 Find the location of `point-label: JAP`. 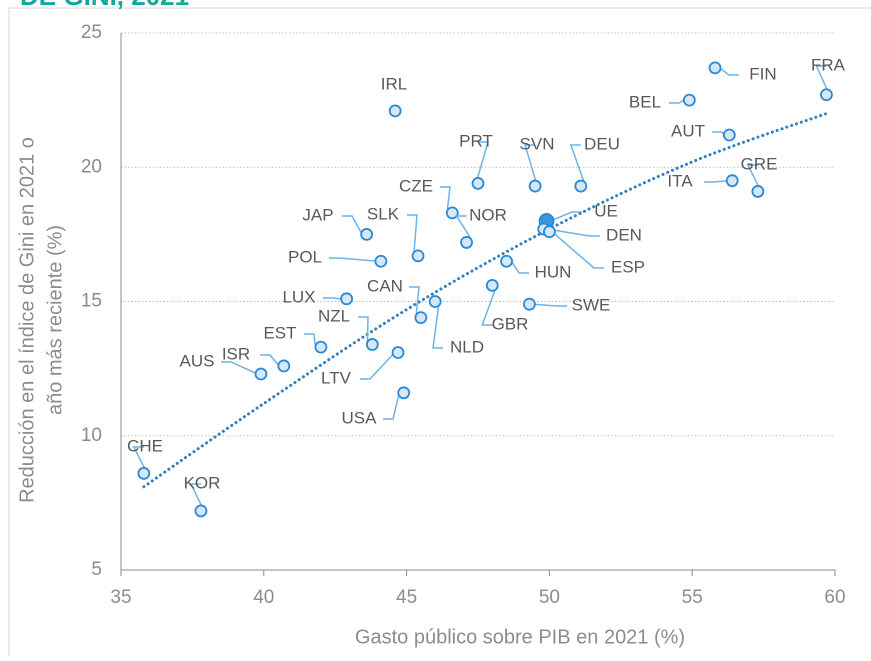

point-label: JAP is located at coordinates (317, 214).